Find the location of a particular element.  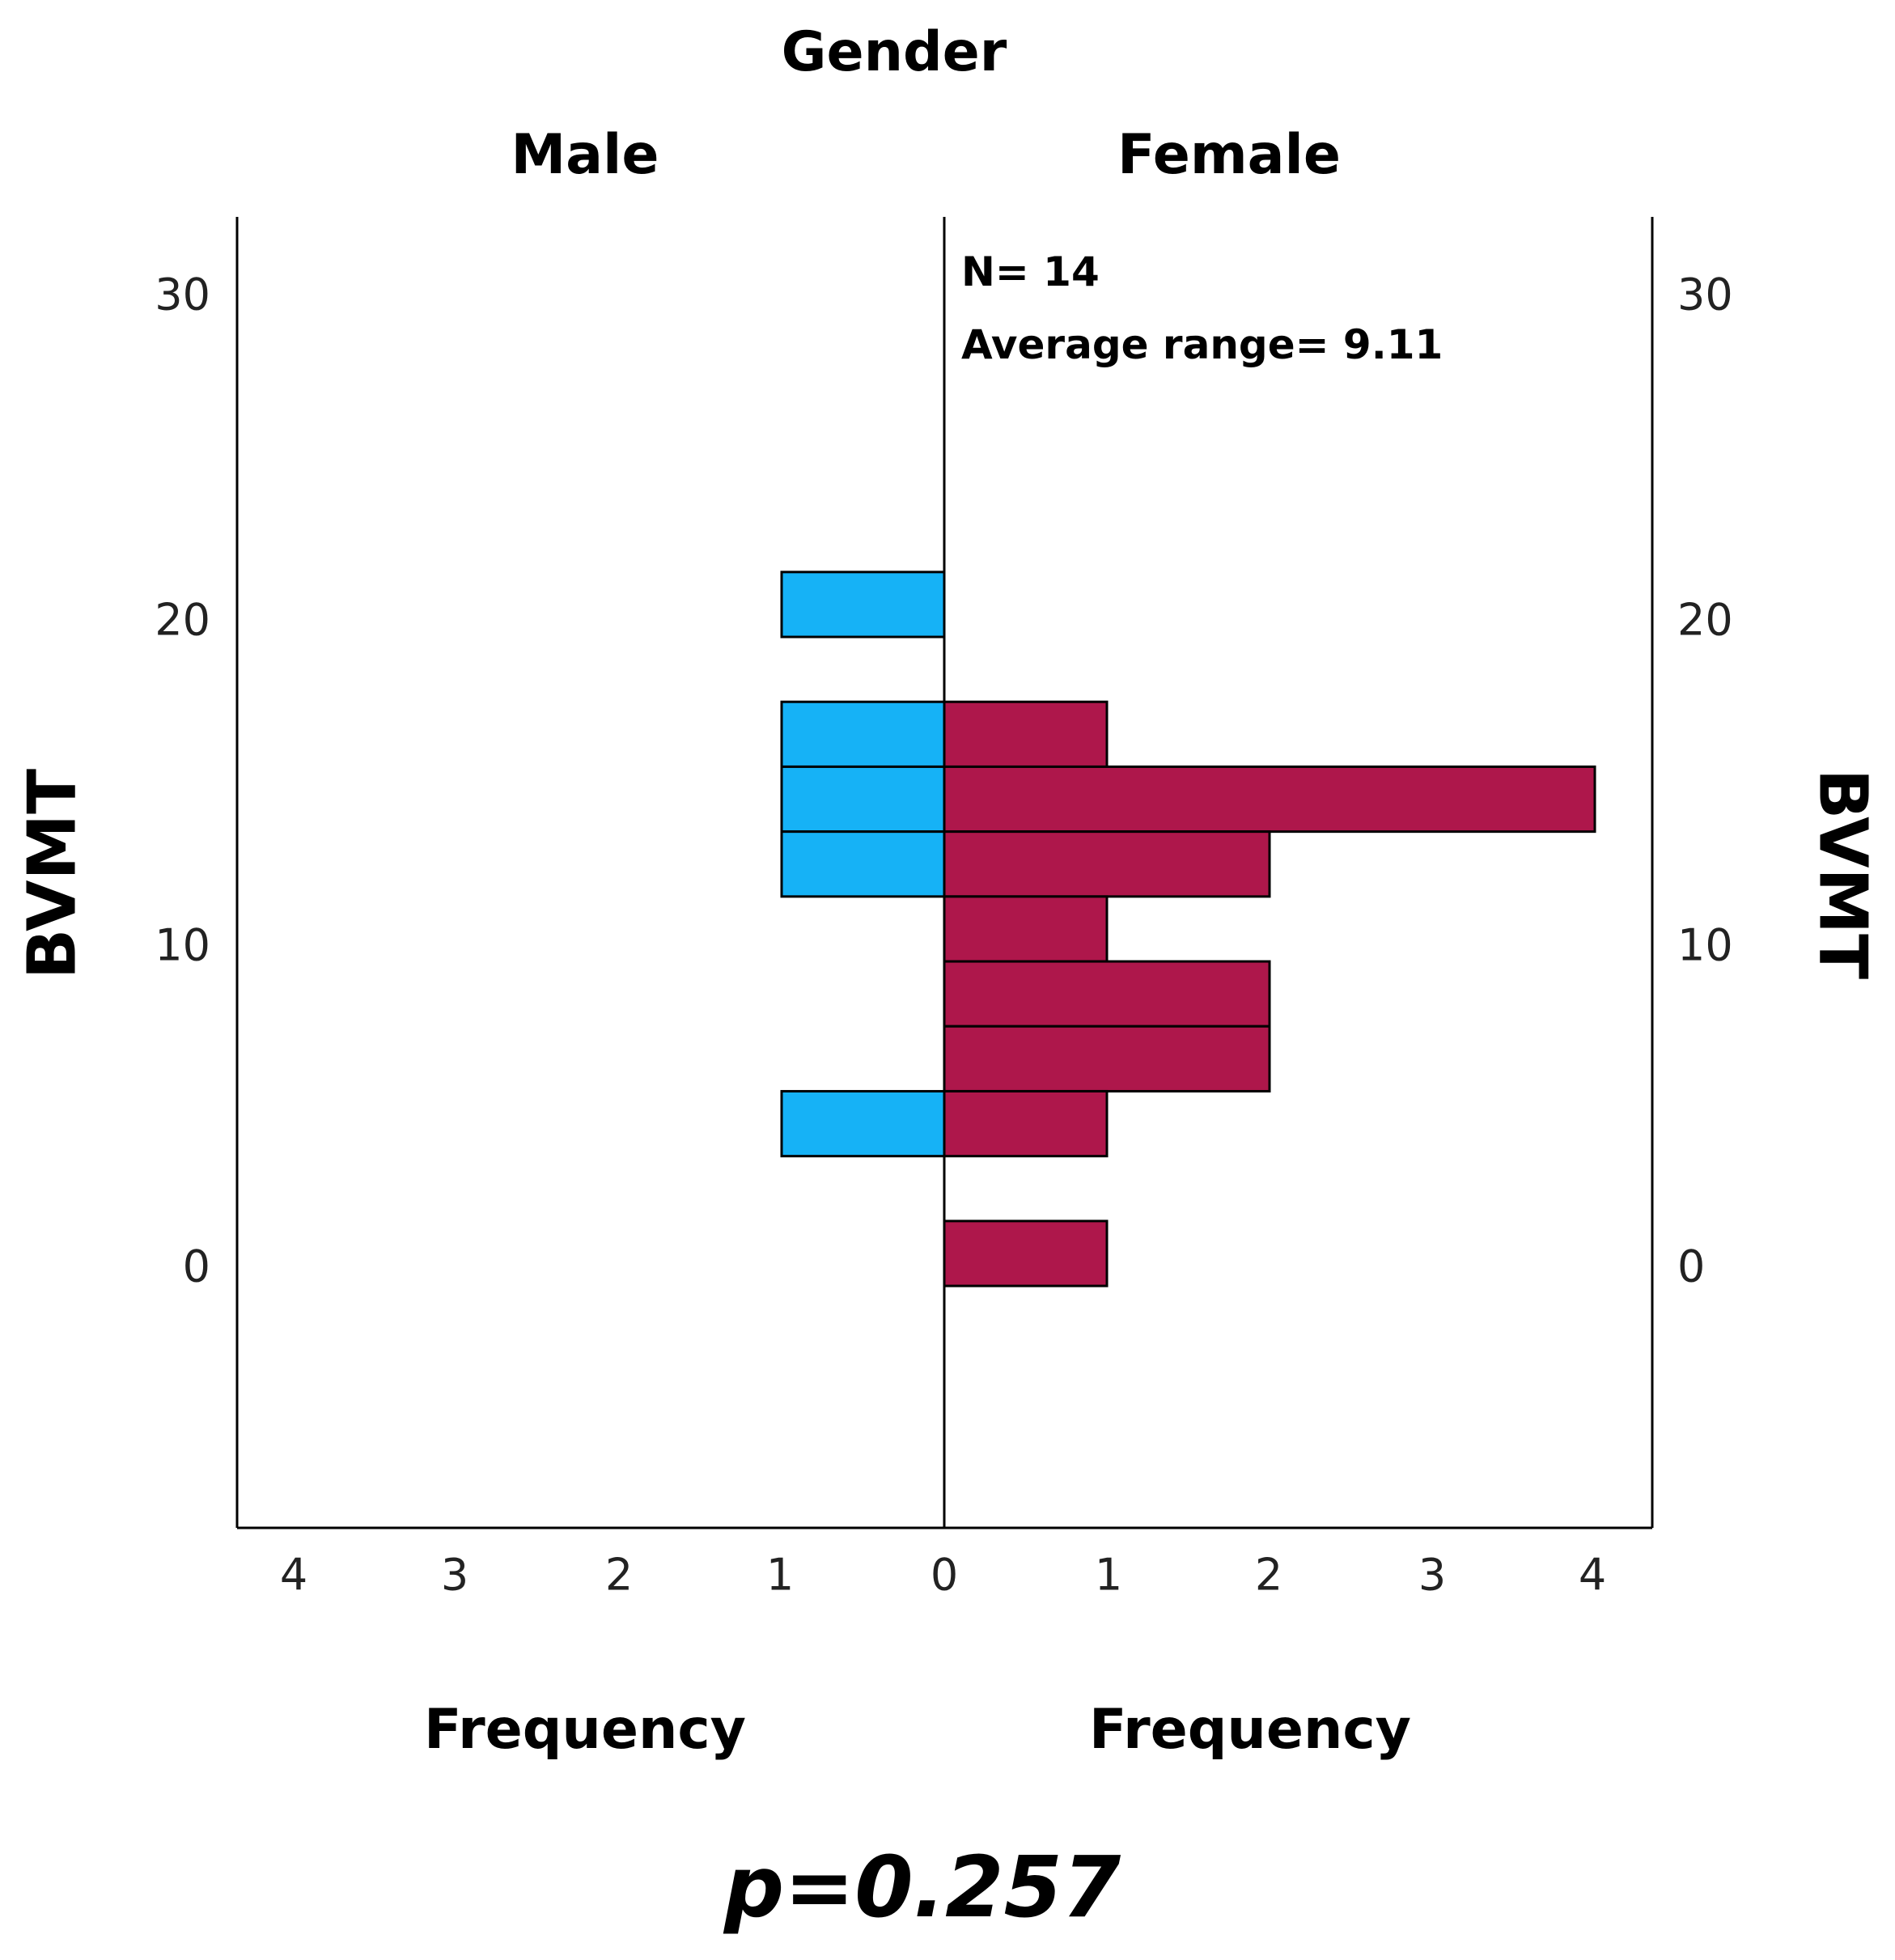

annotation-average-range: Average range= 9.11 is located at coordinates (1202, 344).